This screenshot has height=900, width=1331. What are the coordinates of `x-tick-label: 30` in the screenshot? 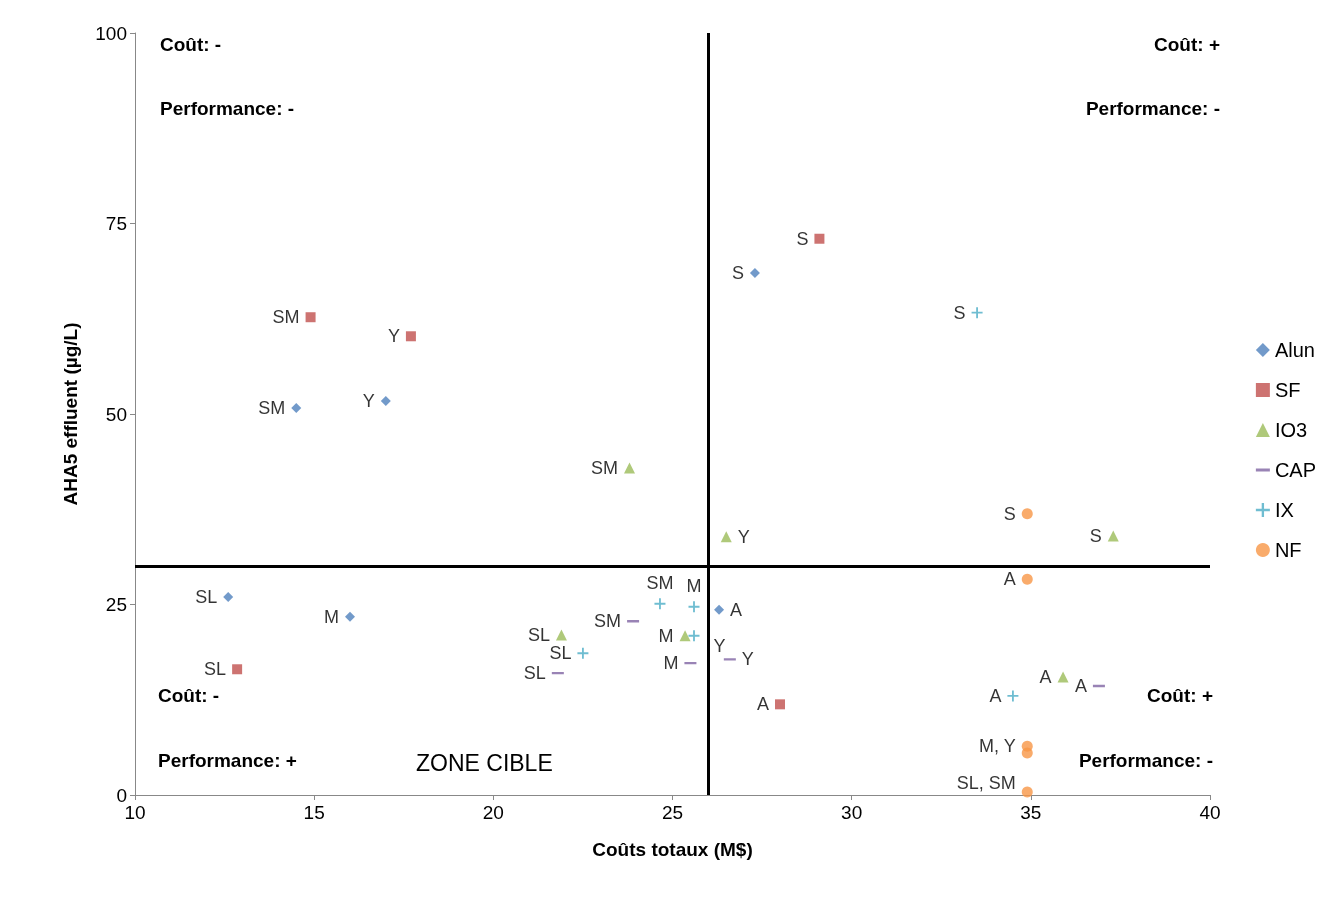 It's located at (852, 812).